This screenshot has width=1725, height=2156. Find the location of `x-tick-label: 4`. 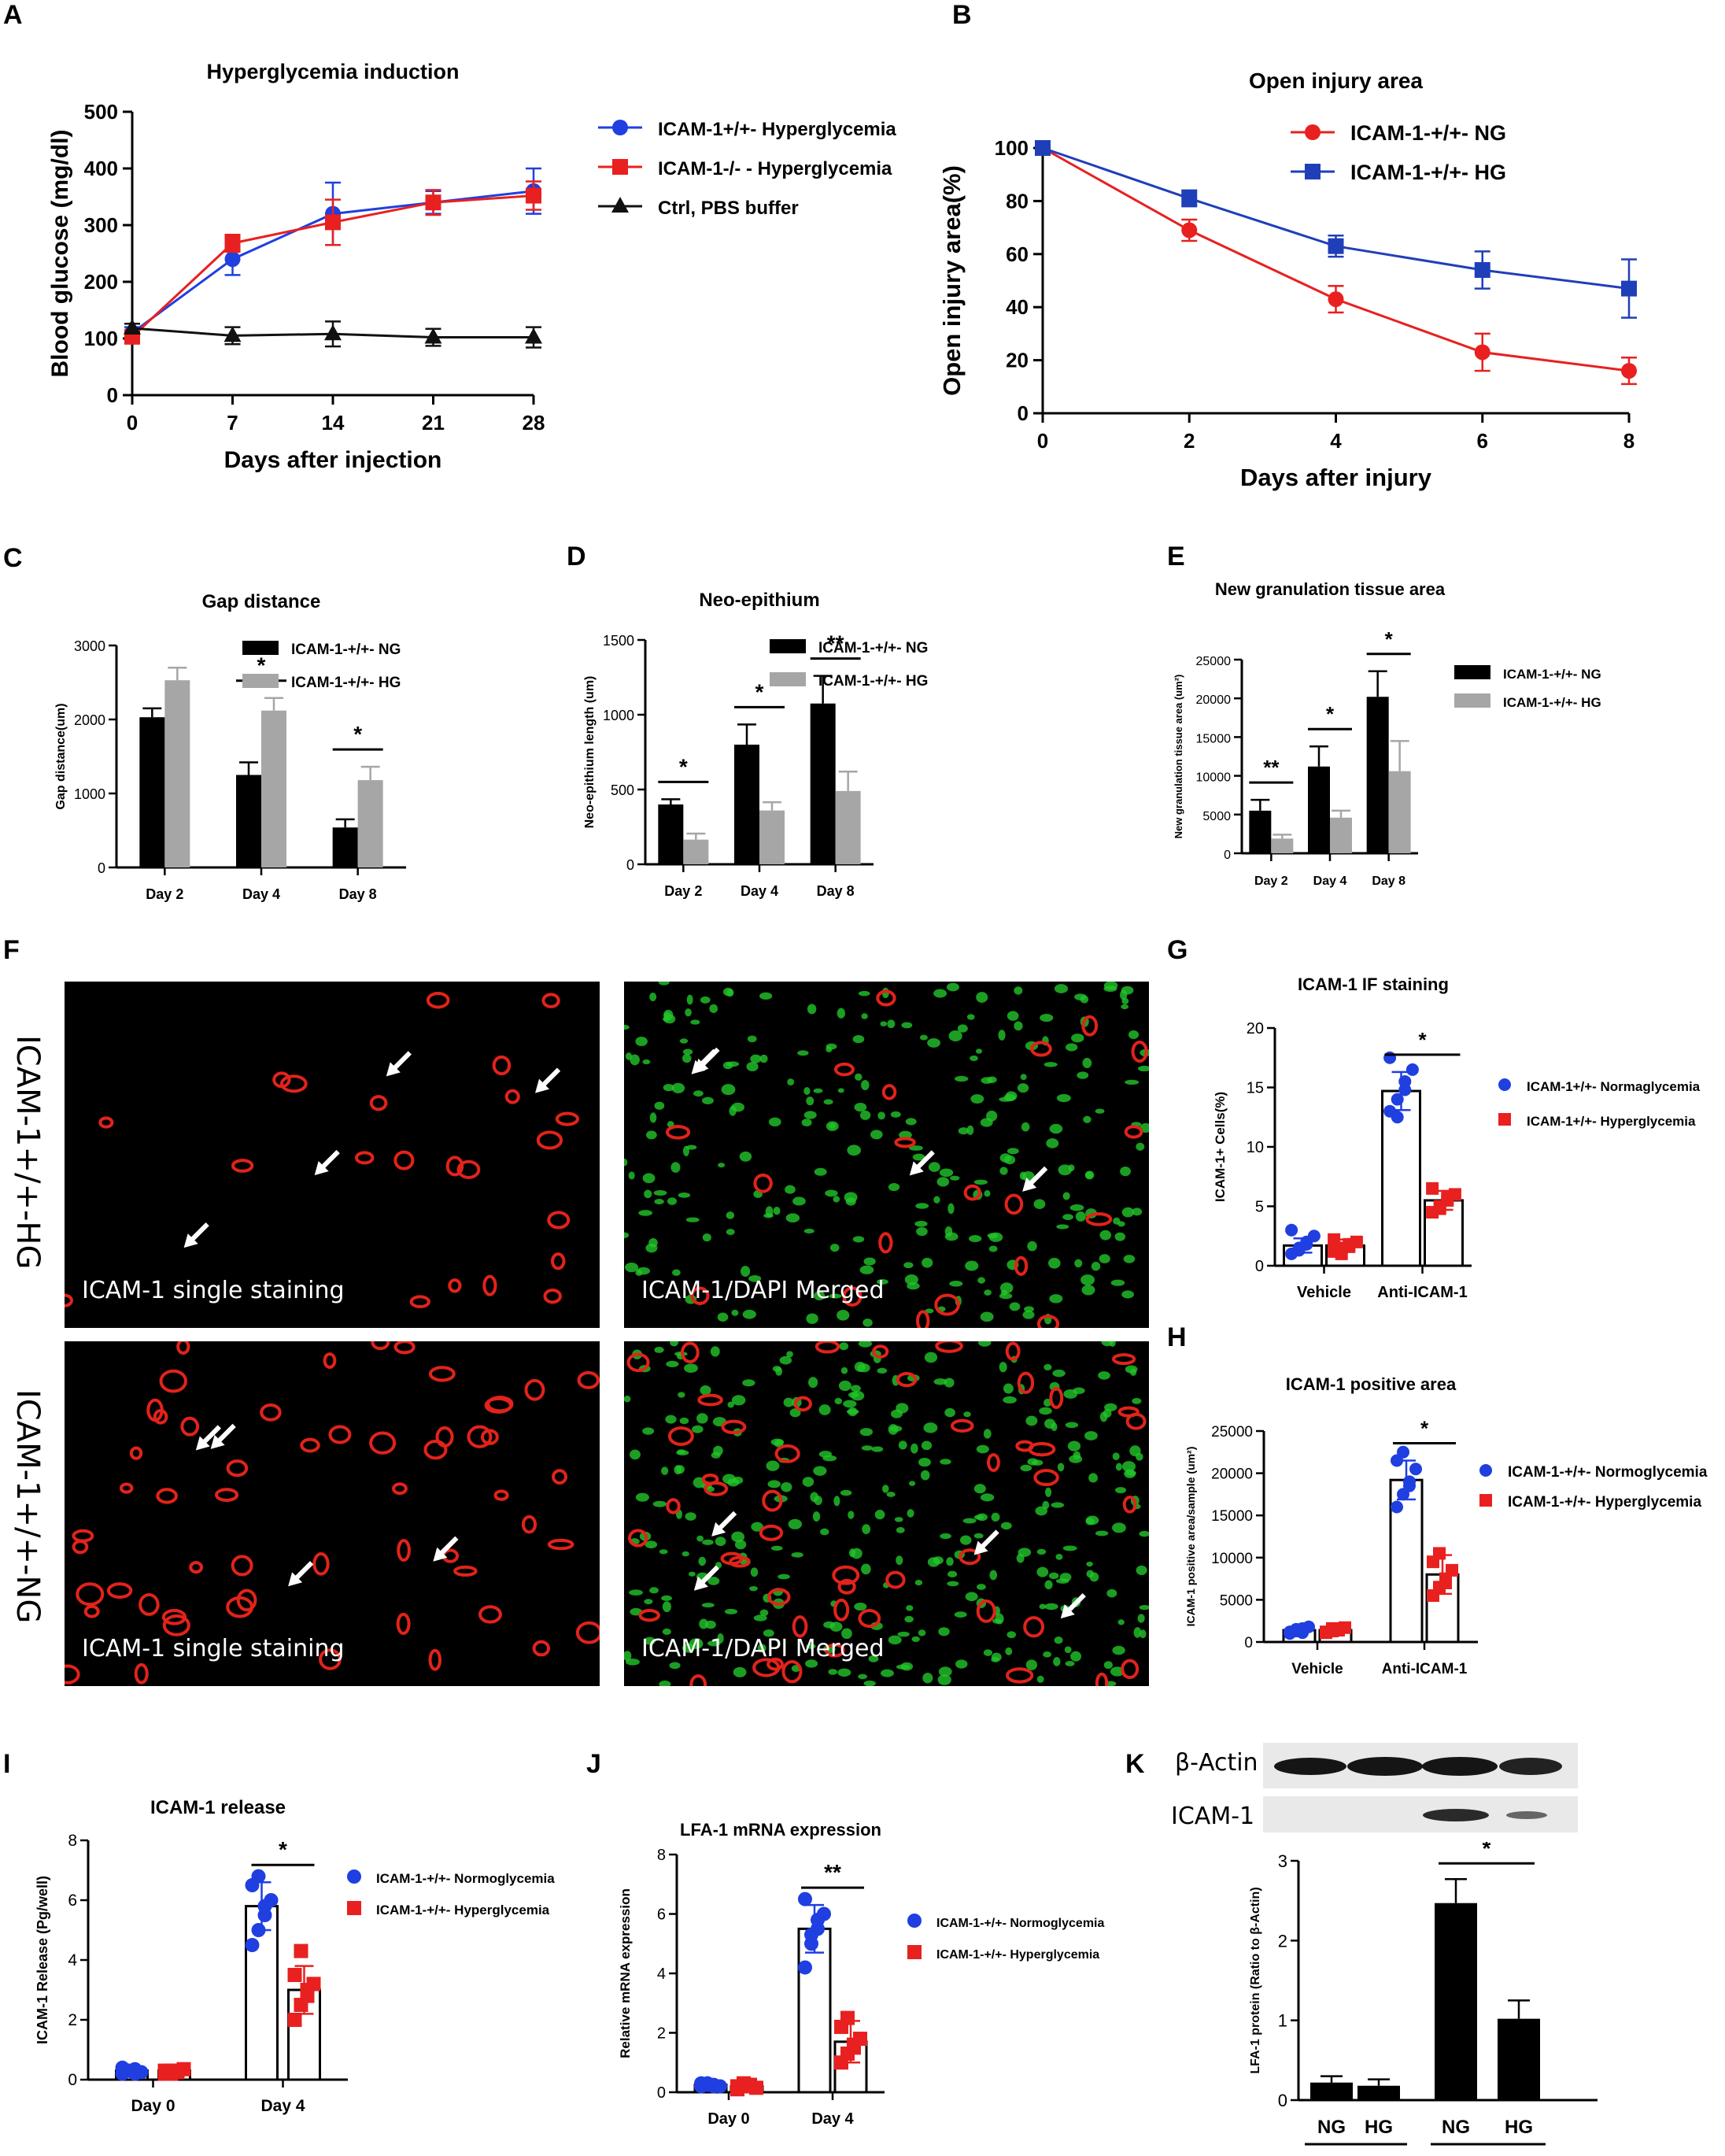

x-tick-label: 4 is located at coordinates (1336, 441).